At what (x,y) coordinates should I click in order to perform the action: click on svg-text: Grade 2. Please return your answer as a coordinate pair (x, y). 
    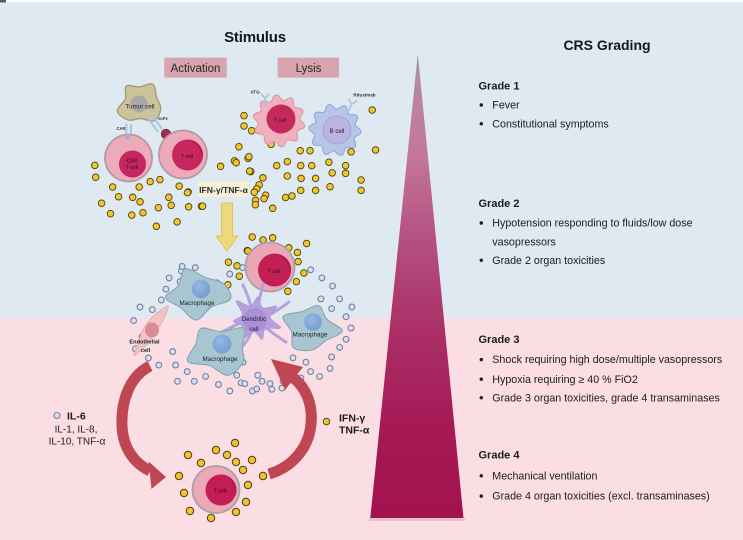
    Looking at the image, I should click on (499, 204).